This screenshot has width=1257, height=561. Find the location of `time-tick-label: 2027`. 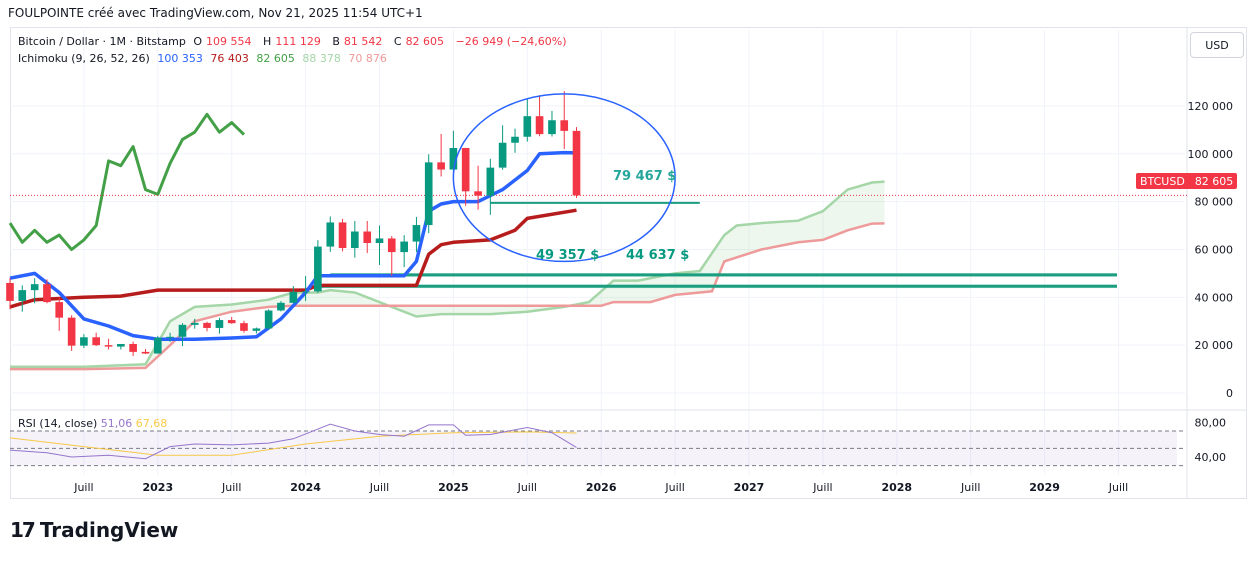

time-tick-label: 2027 is located at coordinates (749, 487).